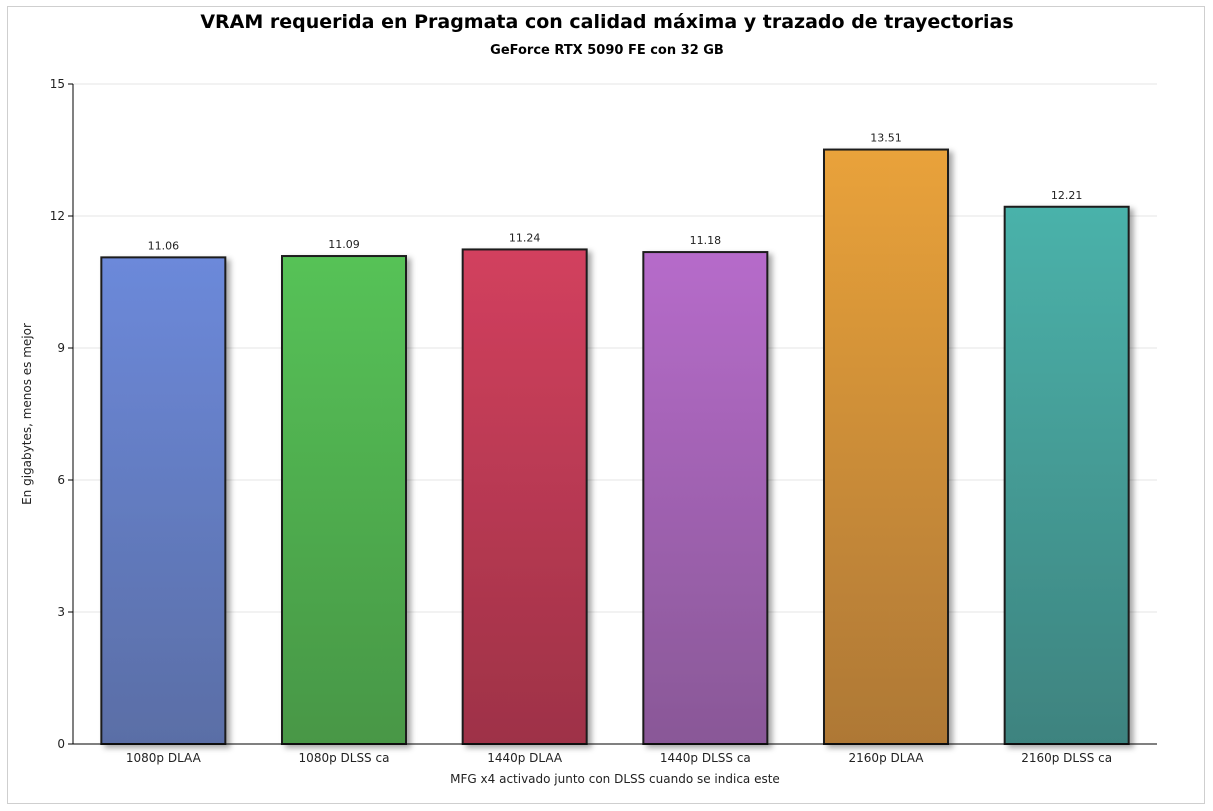 Image resolution: width=1213 pixels, height=811 pixels. Describe the element at coordinates (525, 237) in the screenshot. I see `data-label: 11.24` at that location.